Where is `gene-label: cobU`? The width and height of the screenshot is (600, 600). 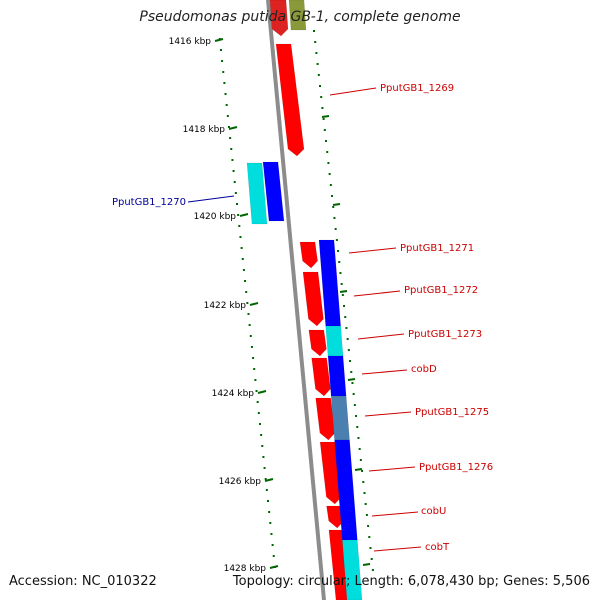 gene-label: cobU is located at coordinates (433, 511).